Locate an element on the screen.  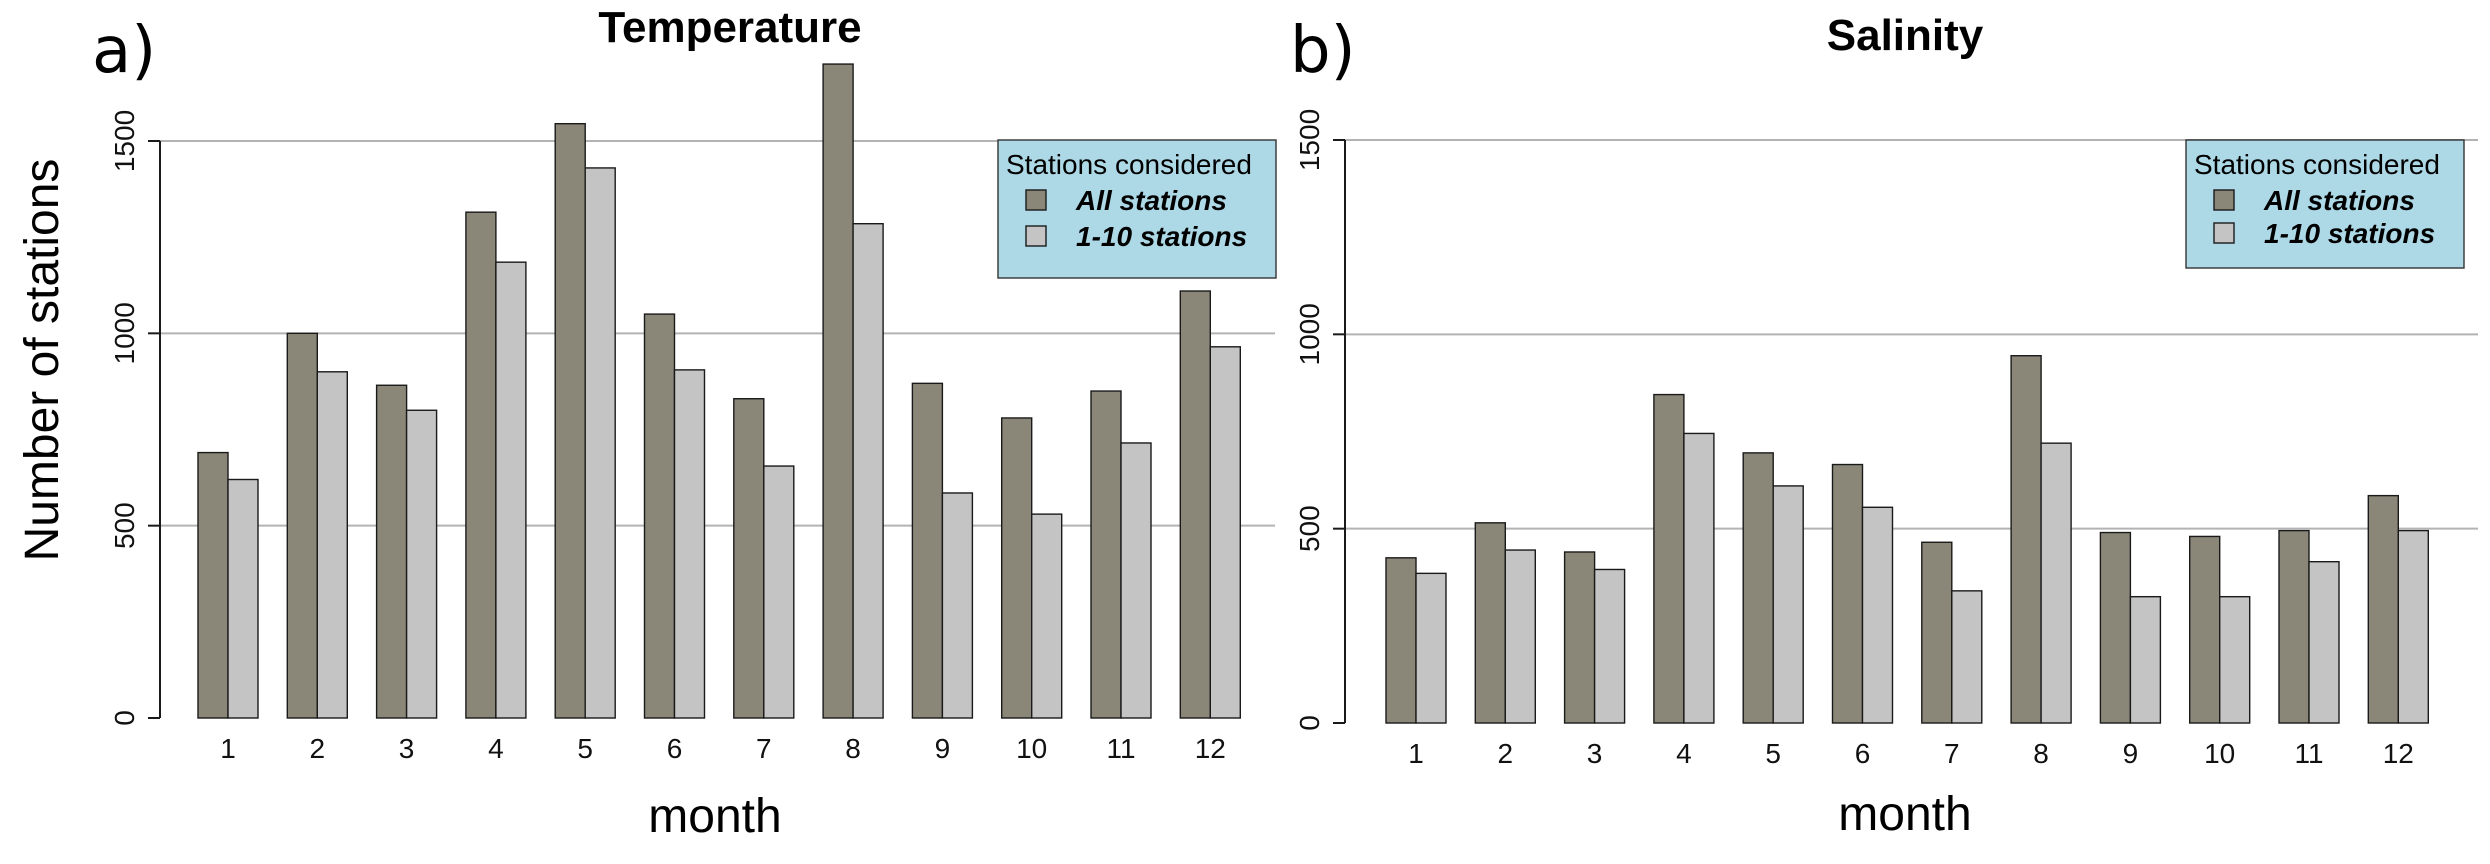
panel-b-y-tick-label: 0 is located at coordinates (1309, 723).